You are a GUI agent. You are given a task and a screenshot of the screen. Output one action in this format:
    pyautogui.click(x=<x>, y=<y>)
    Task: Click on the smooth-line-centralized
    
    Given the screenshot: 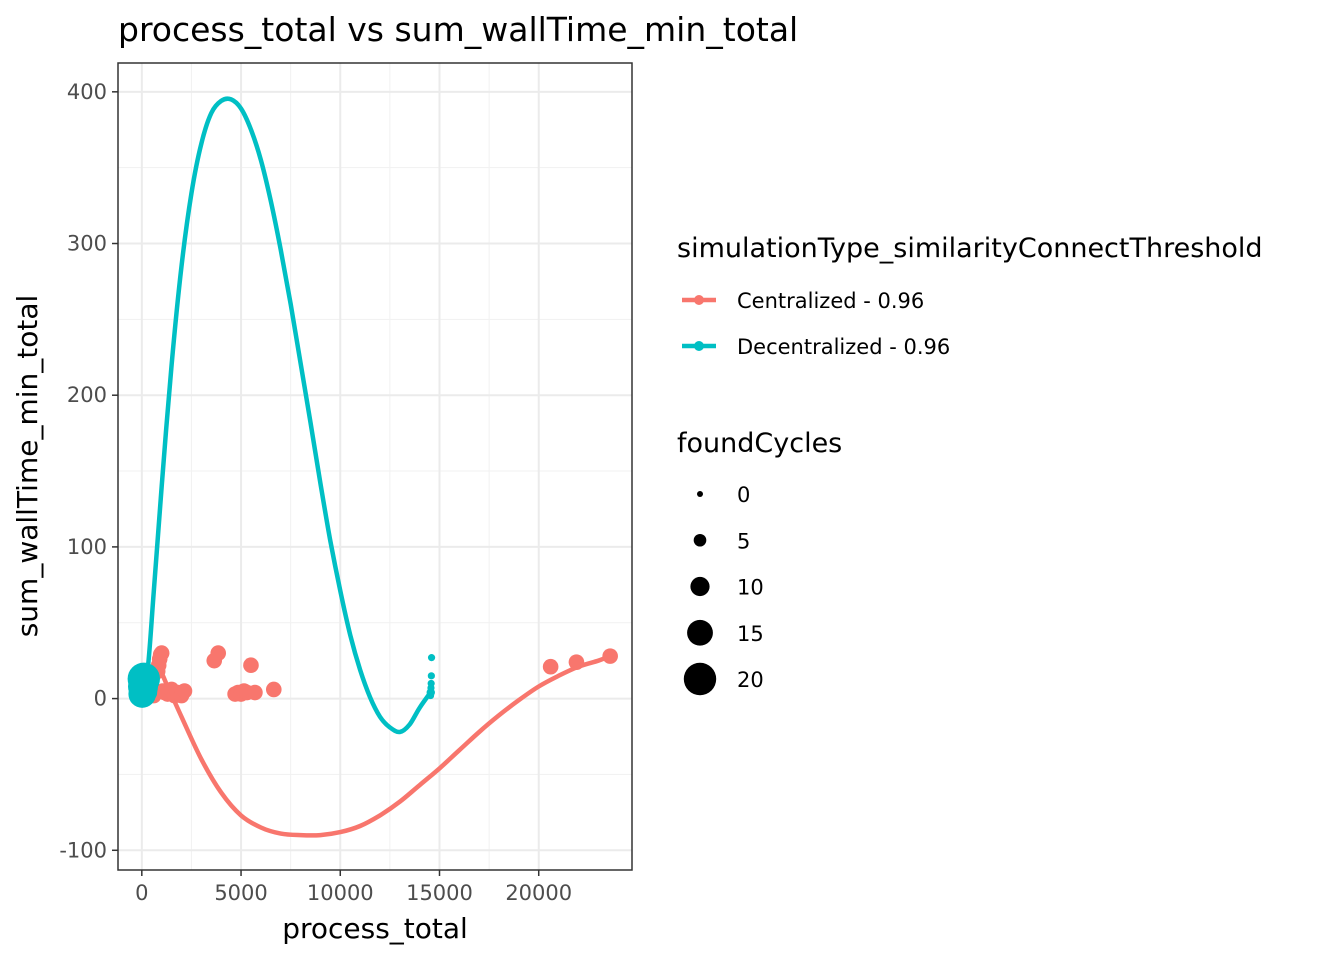 What is the action you would take?
    pyautogui.click(x=376, y=745)
    